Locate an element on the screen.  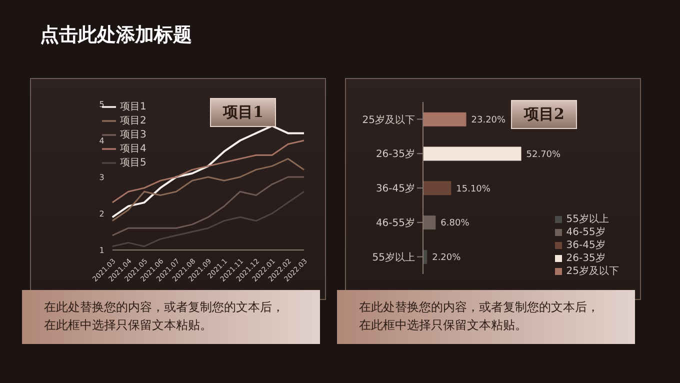
legend-label: 55岁以上 is located at coordinates (587, 219).